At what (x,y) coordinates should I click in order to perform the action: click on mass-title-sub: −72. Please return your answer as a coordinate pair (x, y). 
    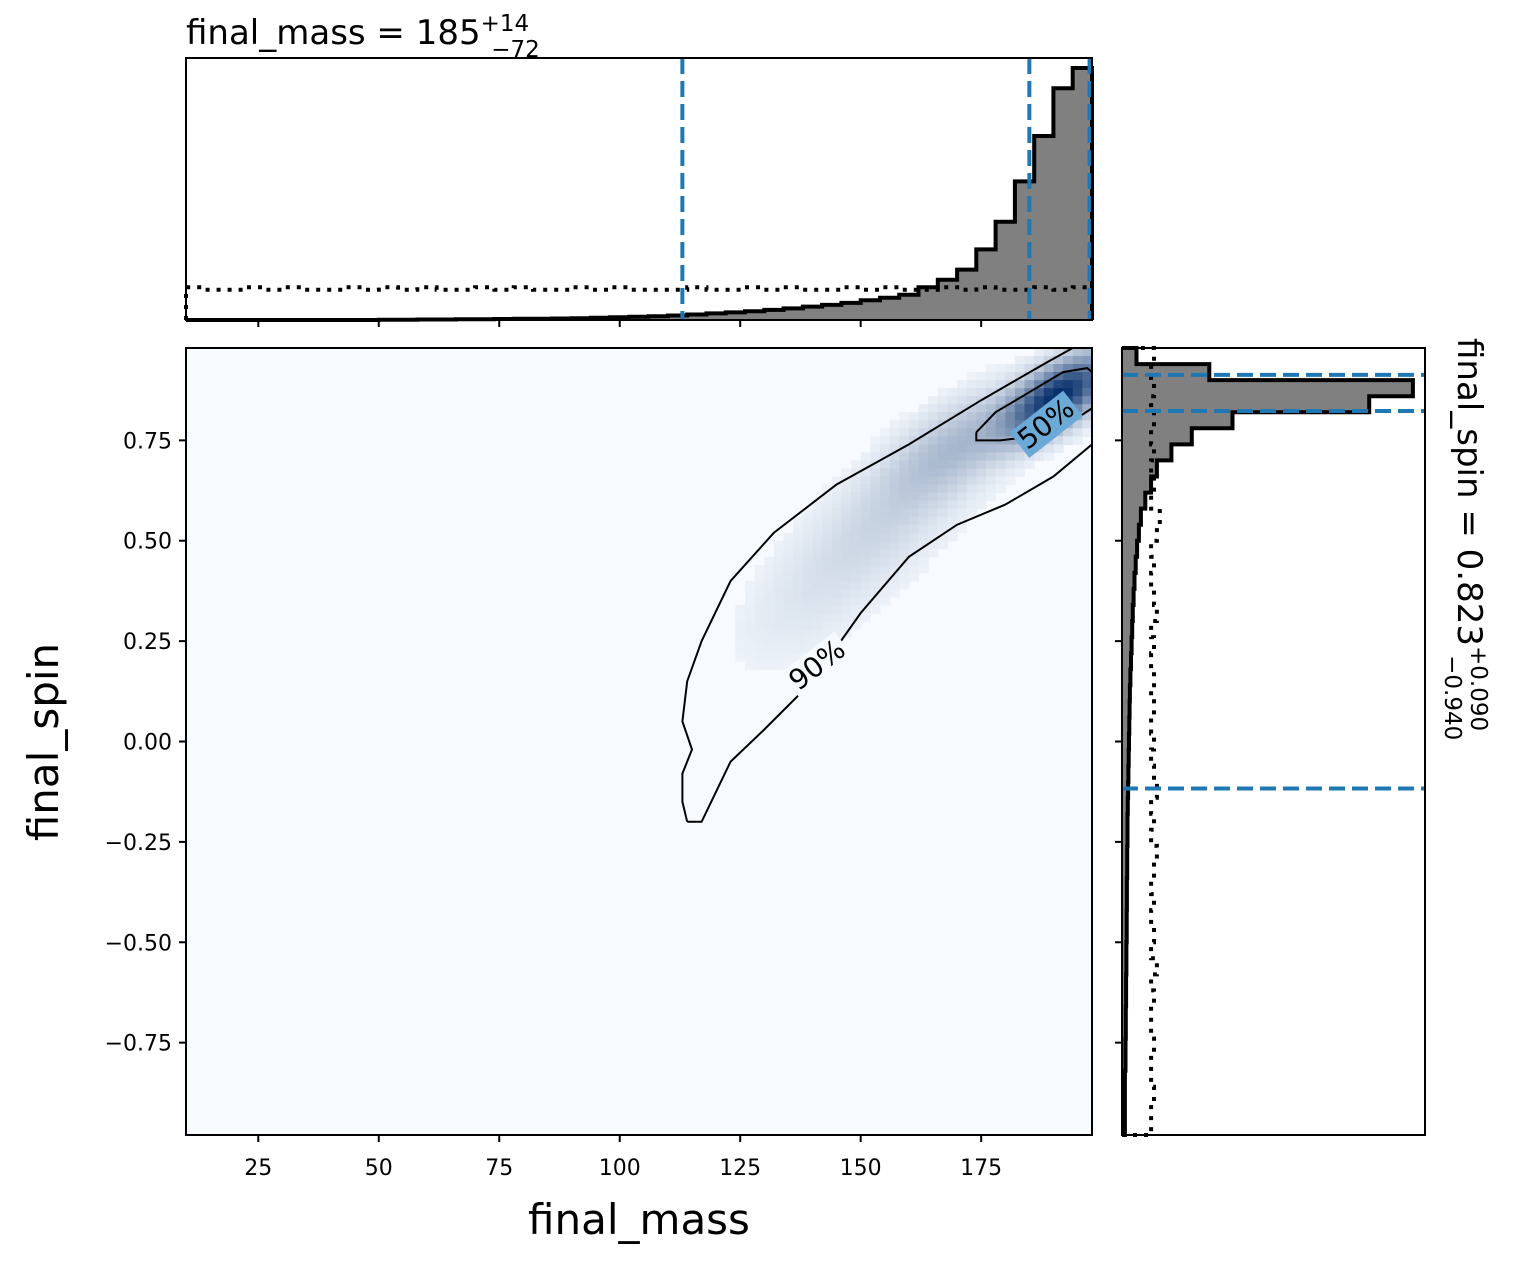
    Looking at the image, I should click on (515, 50).